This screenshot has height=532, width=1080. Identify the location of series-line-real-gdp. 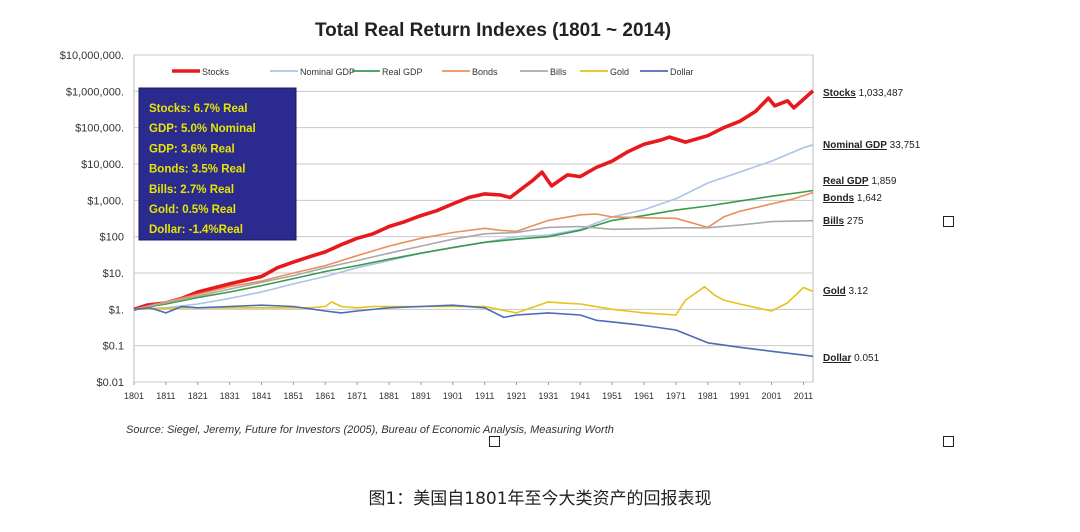
(473, 250).